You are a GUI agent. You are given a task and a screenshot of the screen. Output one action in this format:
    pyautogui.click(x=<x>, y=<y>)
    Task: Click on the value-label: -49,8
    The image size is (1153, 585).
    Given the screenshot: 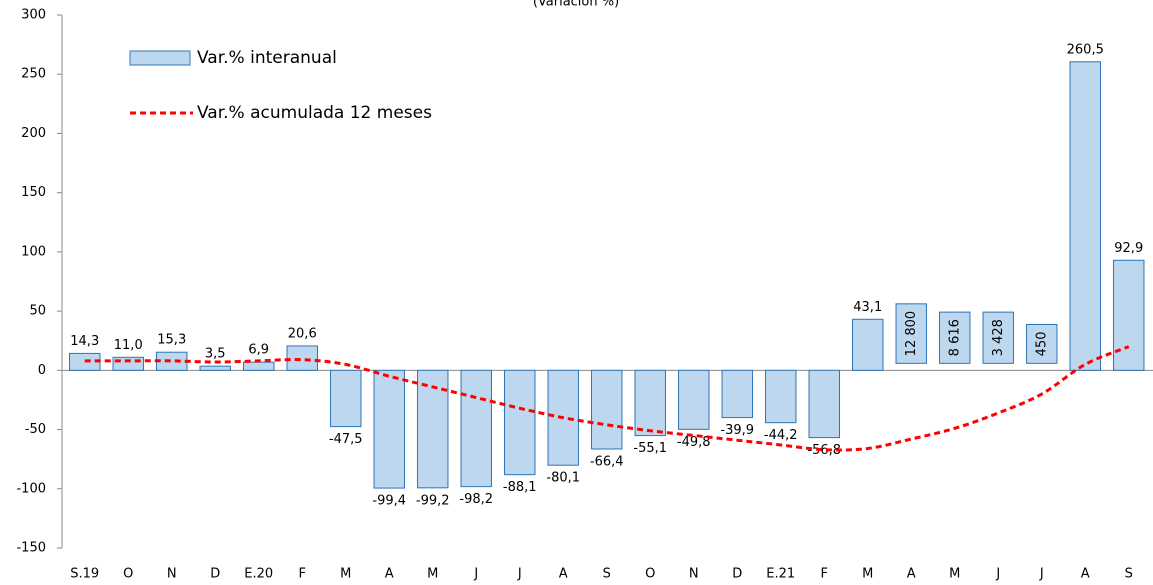 What is the action you would take?
    pyautogui.click(x=694, y=442)
    